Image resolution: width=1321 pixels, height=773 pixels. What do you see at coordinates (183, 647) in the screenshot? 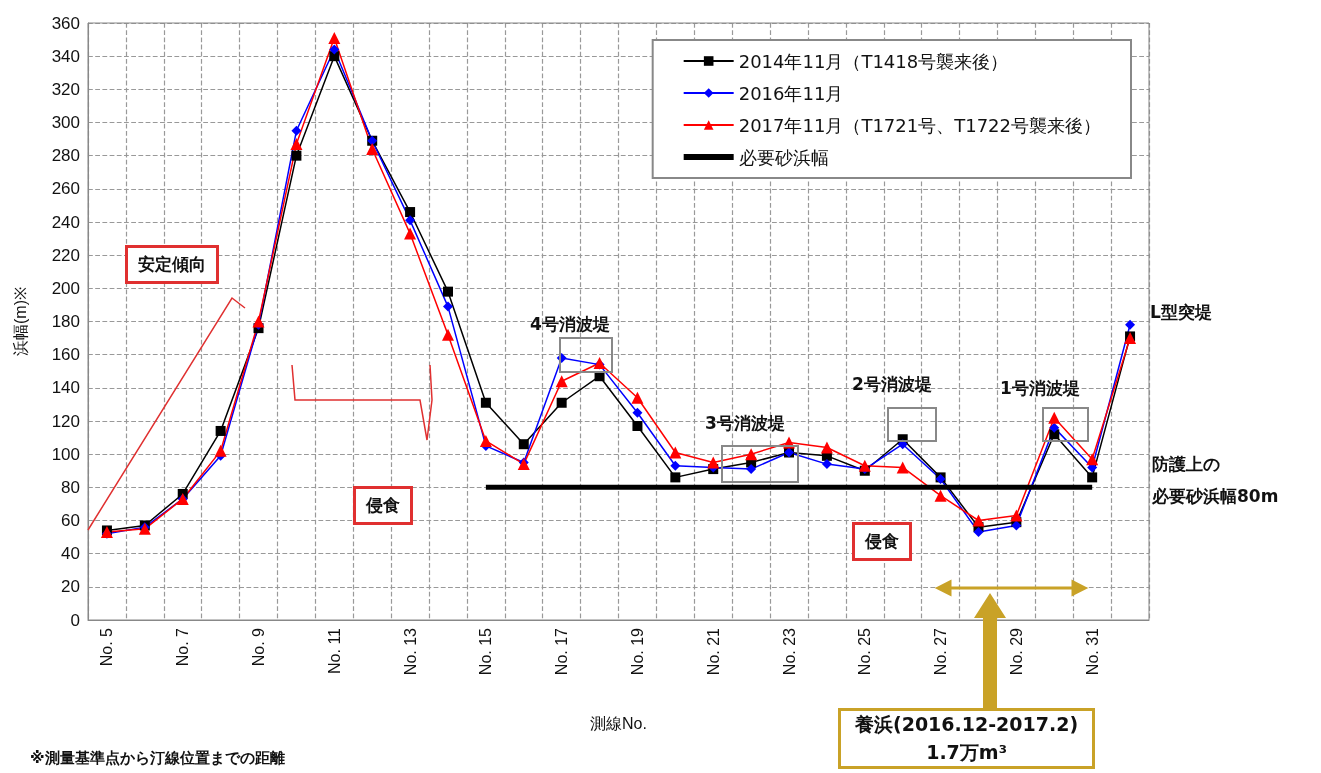
I see `x-tick-label: No. 7` at bounding box center [183, 647].